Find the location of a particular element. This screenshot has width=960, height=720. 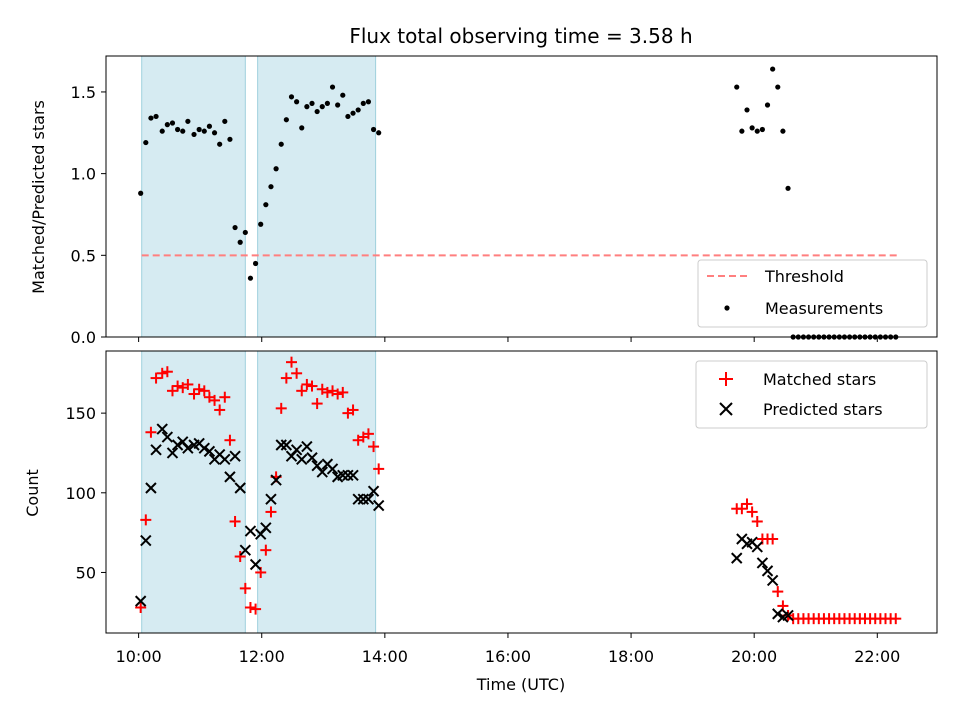

y-tick-label: 0.0 is located at coordinates (83, 337).